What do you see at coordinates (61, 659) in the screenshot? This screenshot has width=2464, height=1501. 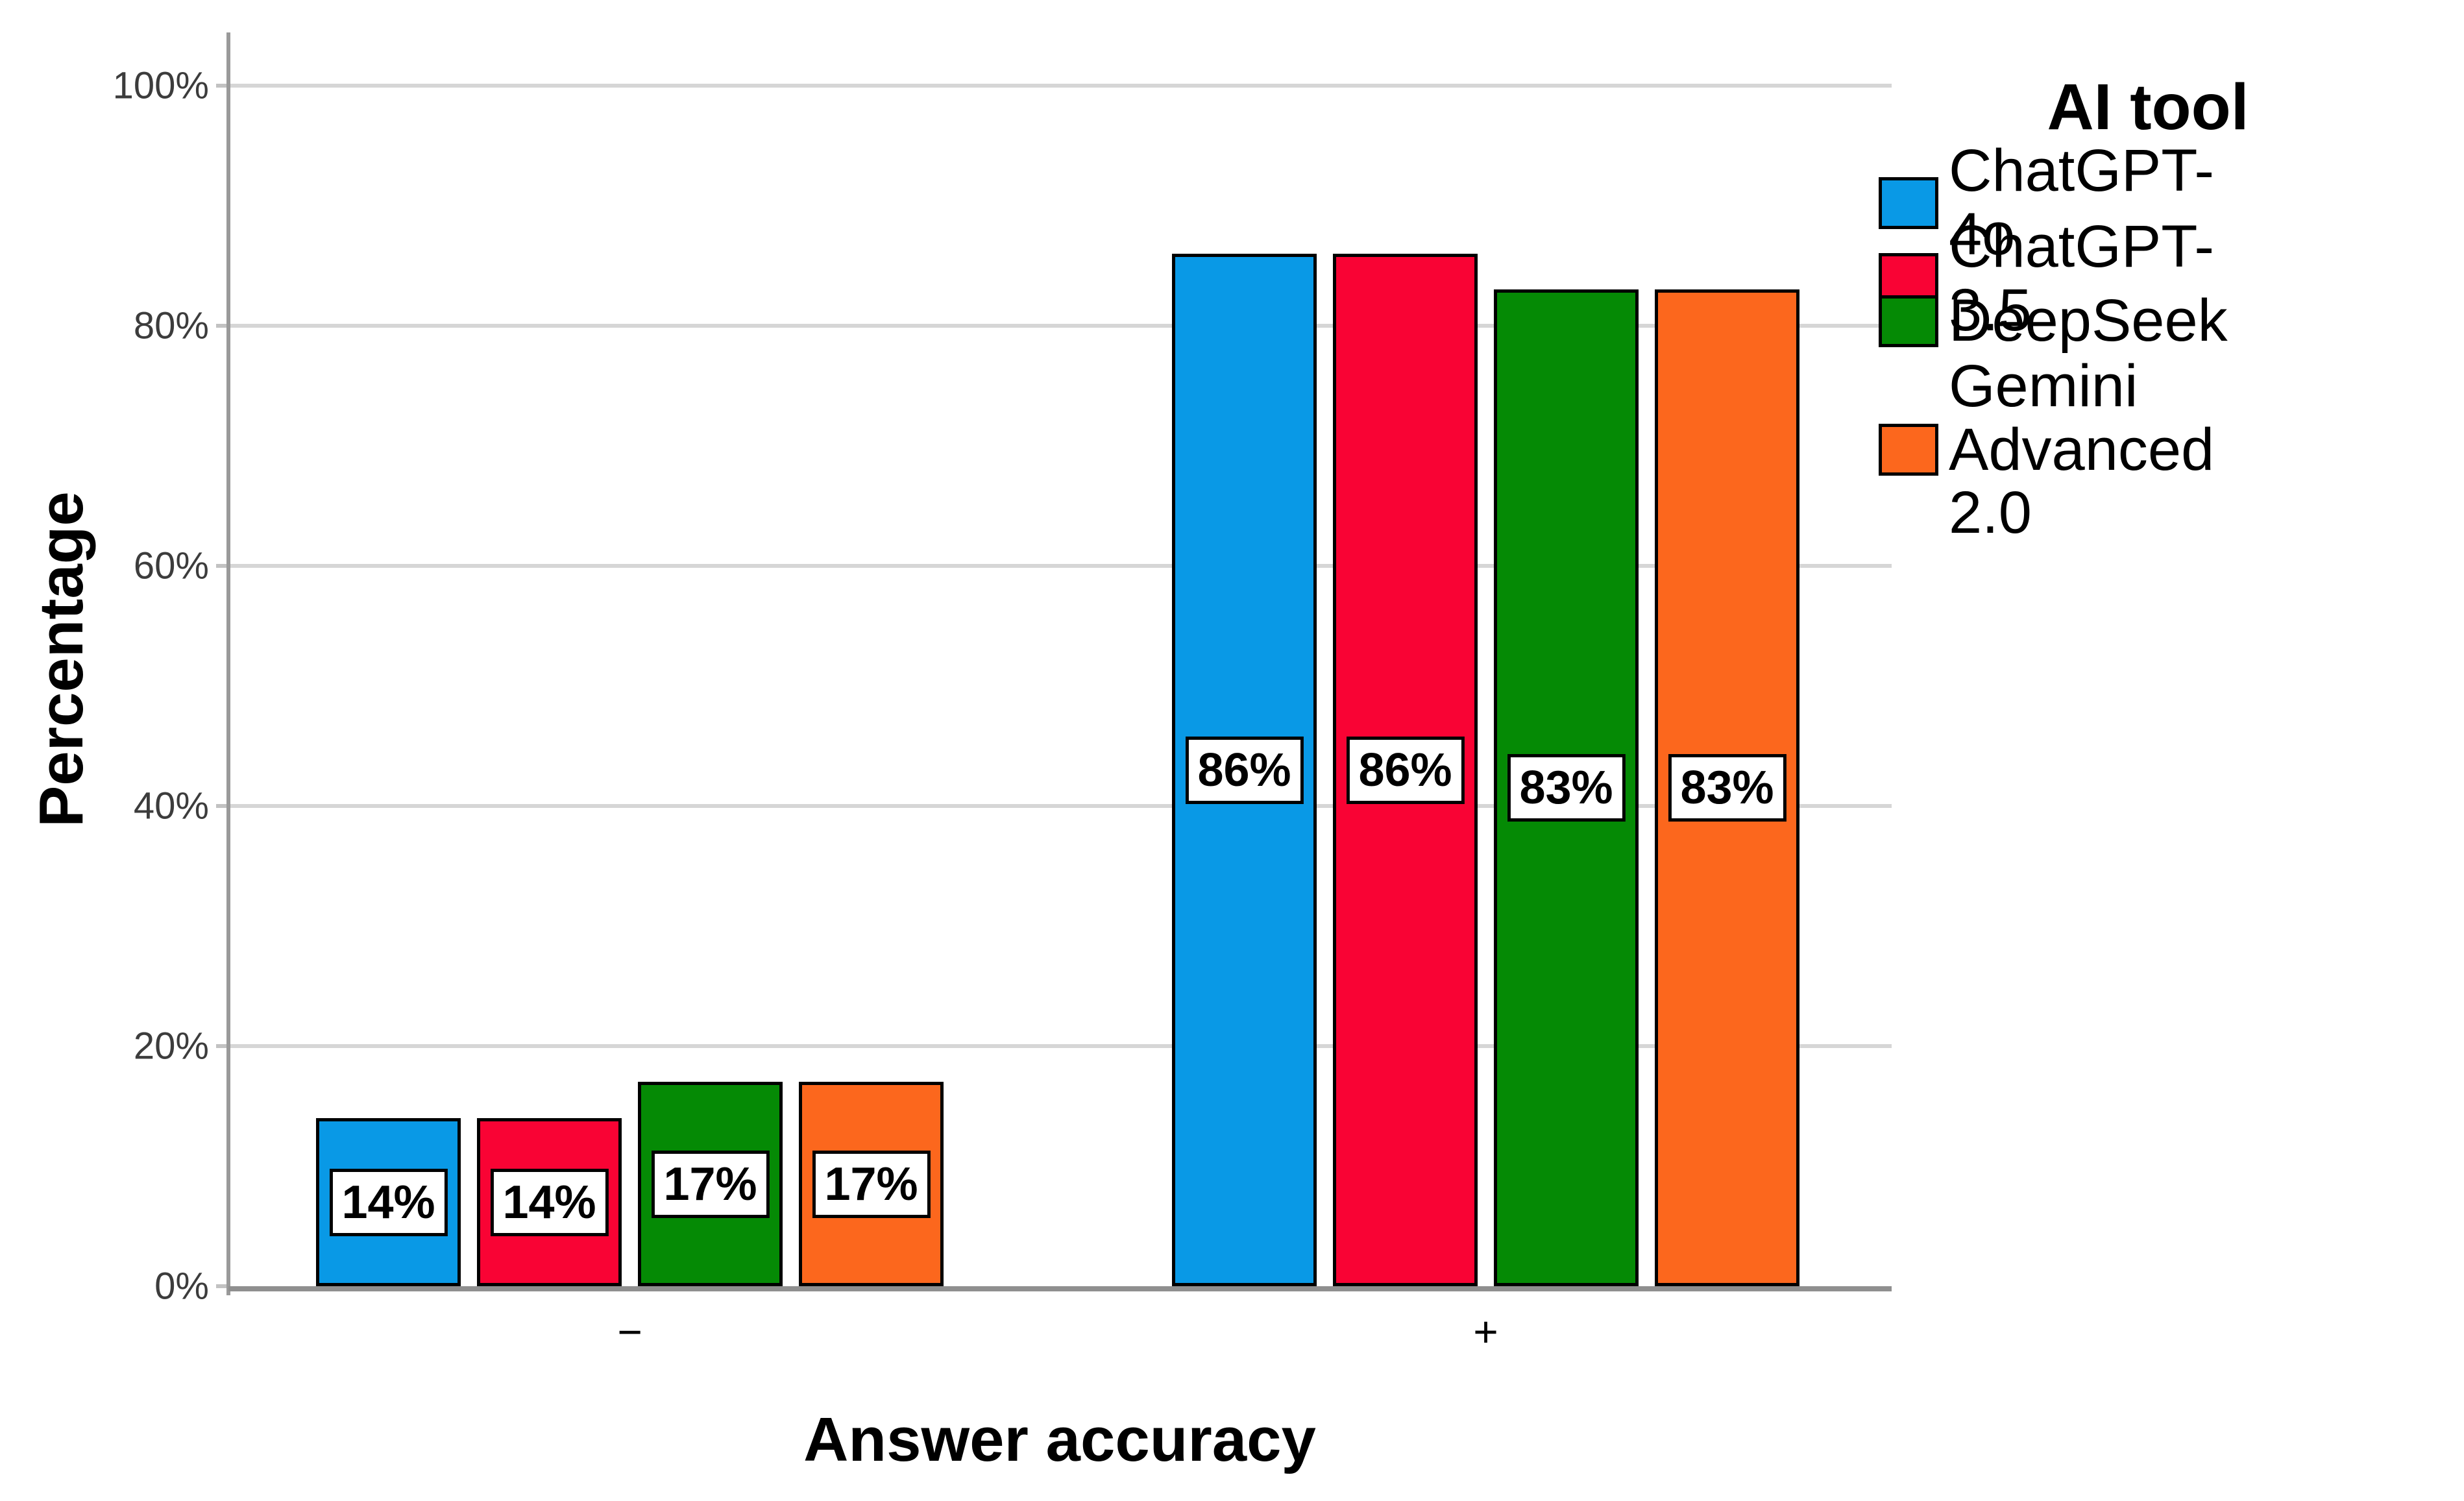 I see `y-axis-title: Percentage` at bounding box center [61, 659].